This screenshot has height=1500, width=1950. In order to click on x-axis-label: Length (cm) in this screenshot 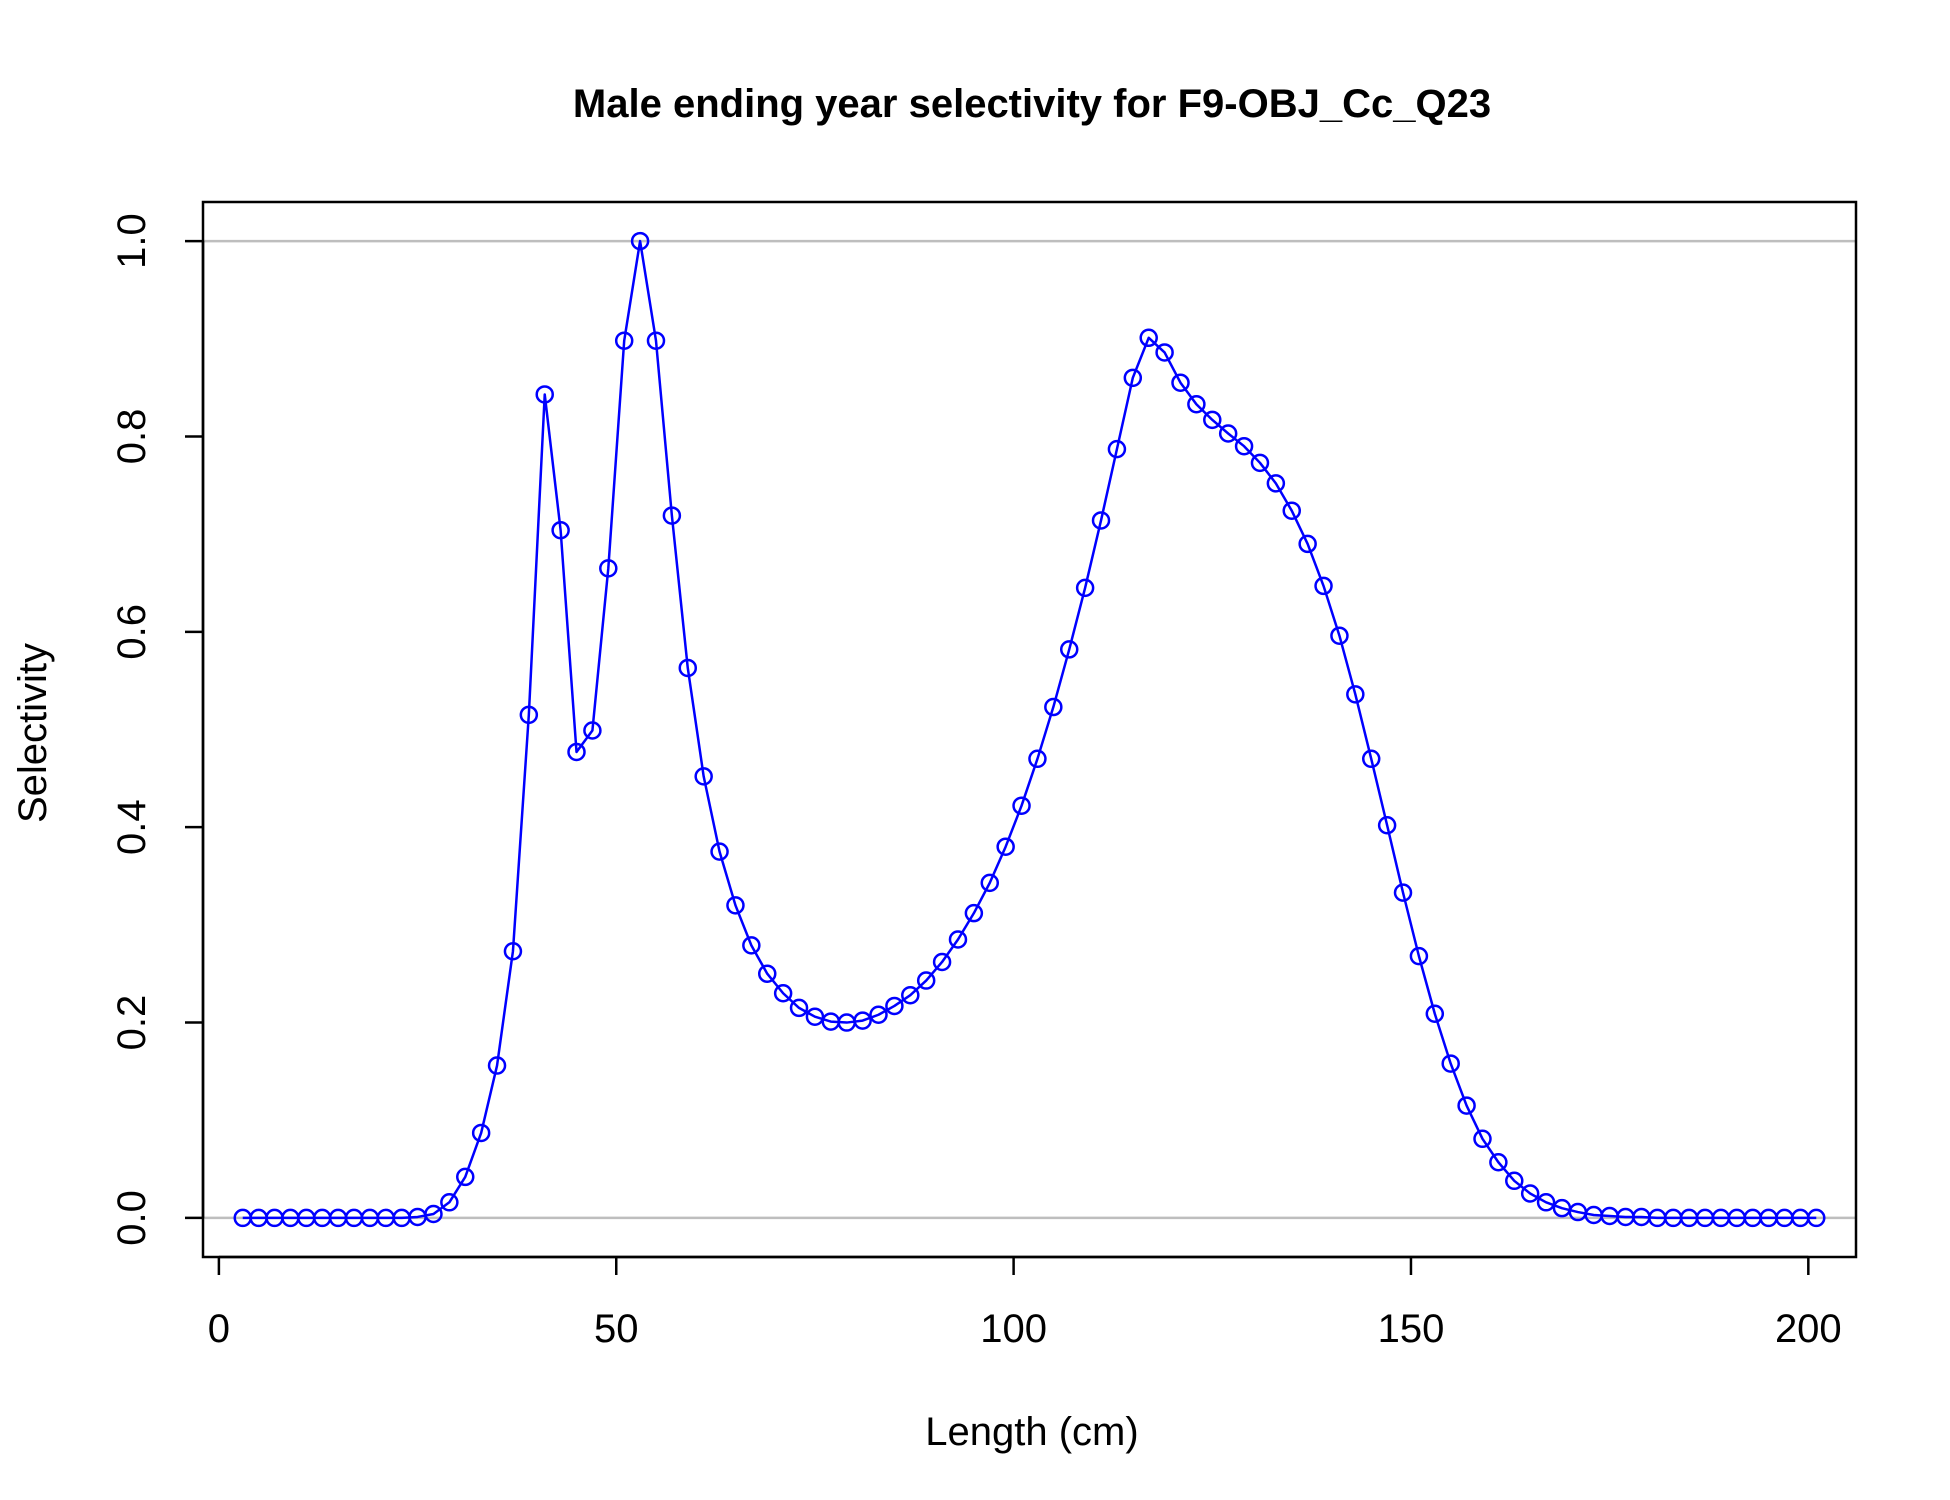, I will do `click(1031, 1432)`.